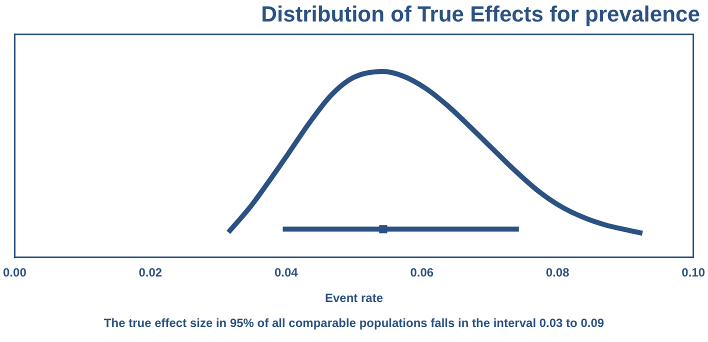 Image resolution: width=708 pixels, height=342 pixels. What do you see at coordinates (286, 273) in the screenshot?
I see `x-tick-label: 0.04` at bounding box center [286, 273].